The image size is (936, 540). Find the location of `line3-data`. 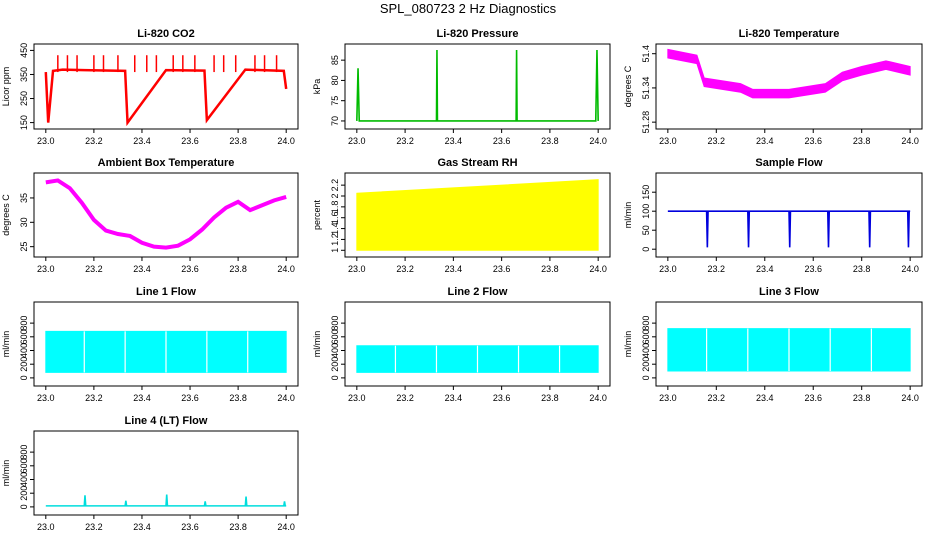

line3-data is located at coordinates (789, 350).